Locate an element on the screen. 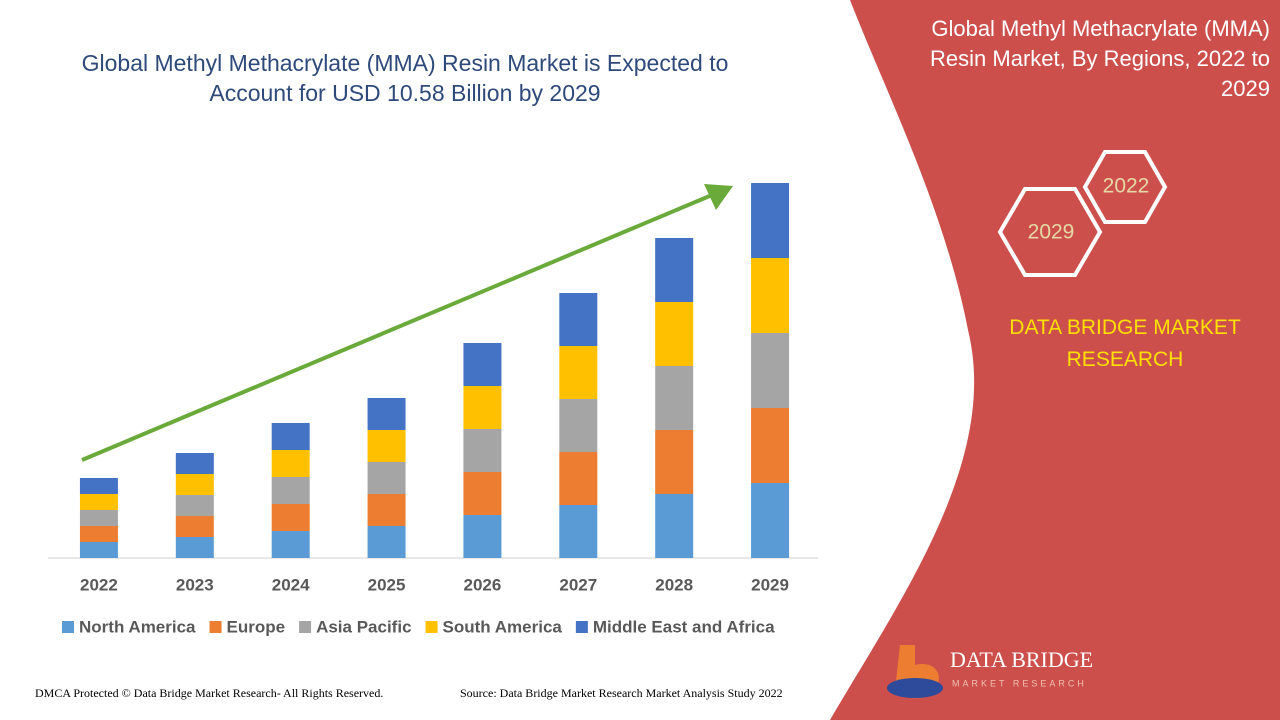 This screenshot has width=1280, height=720. logo-tagline: MARKET RESEARCH is located at coordinates (1019, 683).